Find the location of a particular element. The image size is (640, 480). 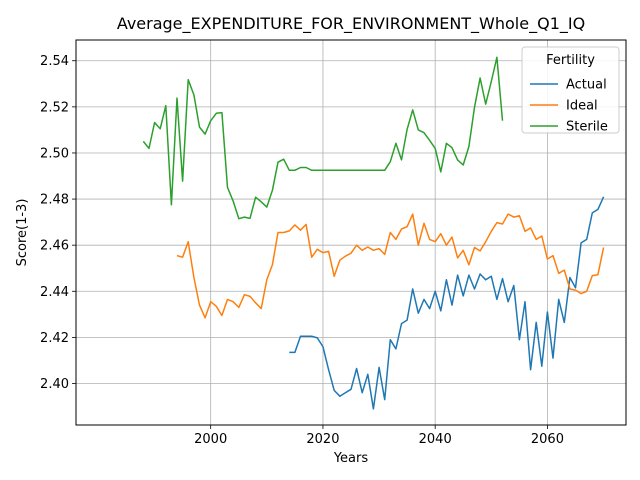

y-tick-label: 2.54 is located at coordinates (54, 61).